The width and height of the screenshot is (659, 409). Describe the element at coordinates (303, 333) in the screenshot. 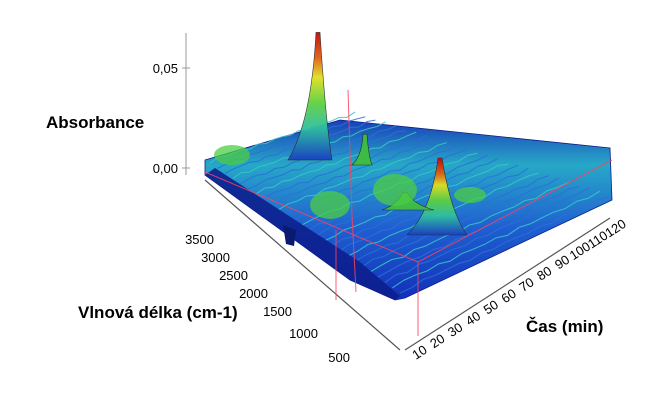

I see `wavenumber-tick-label: 1000` at that location.